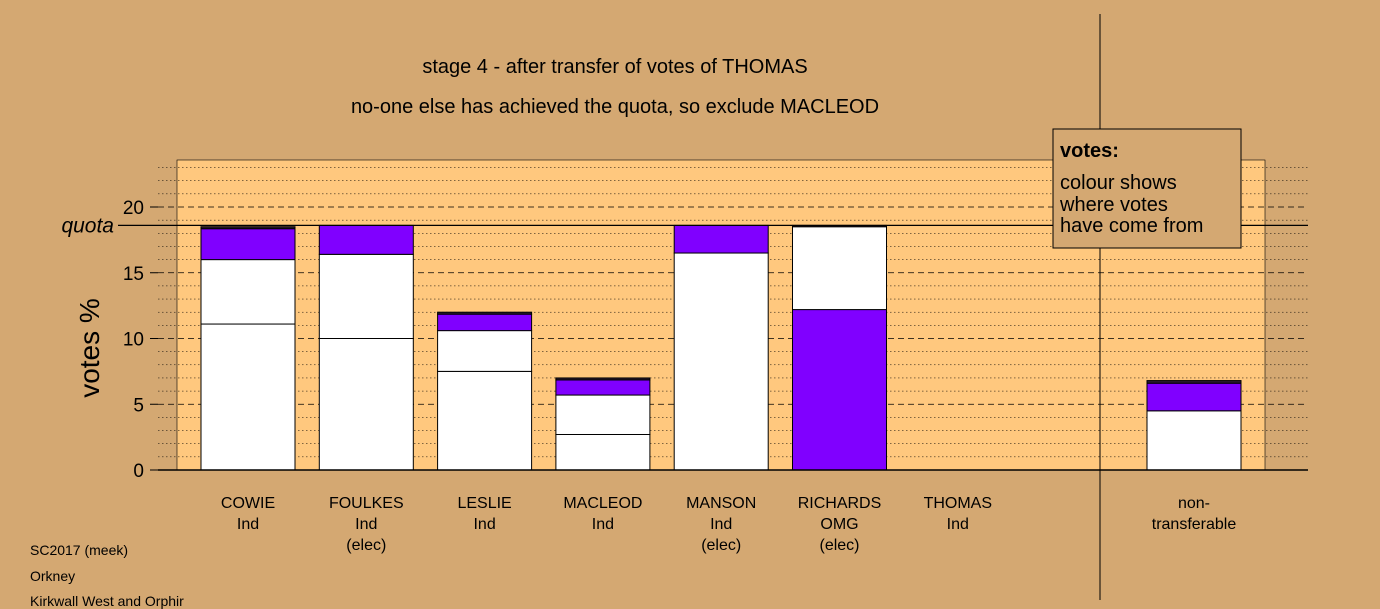 The image size is (1380, 609). What do you see at coordinates (248, 503) in the screenshot?
I see `category-label-cowie-0: COWIE` at bounding box center [248, 503].